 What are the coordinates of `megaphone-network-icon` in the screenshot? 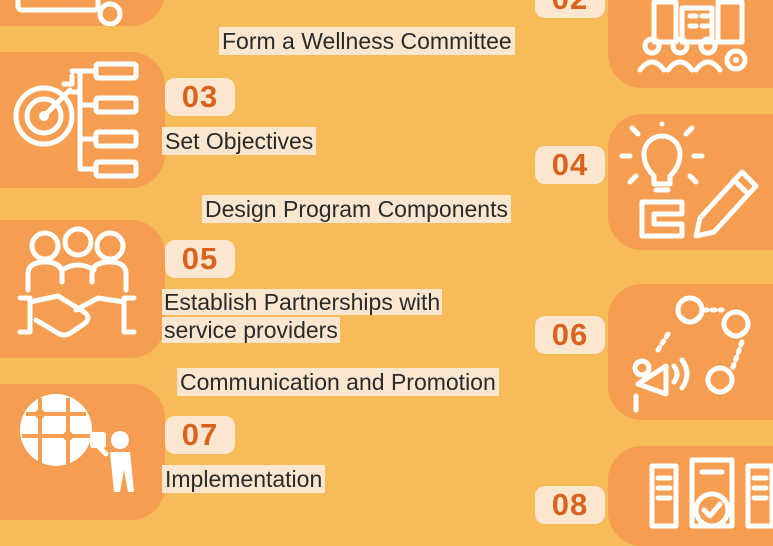 It's located at (691, 354).